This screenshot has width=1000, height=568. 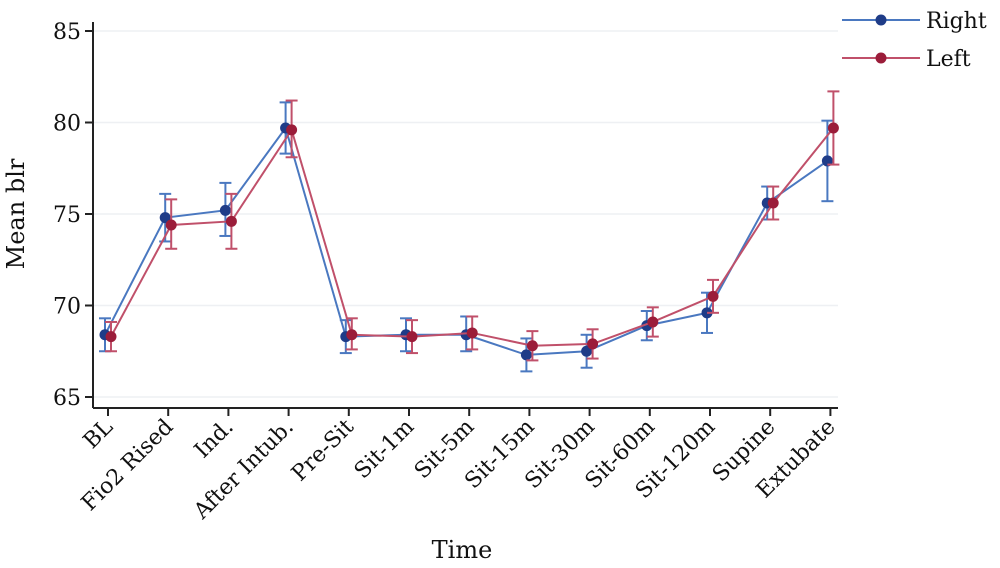 What do you see at coordinates (956, 21) in the screenshot?
I see `legend-label: Right` at bounding box center [956, 21].